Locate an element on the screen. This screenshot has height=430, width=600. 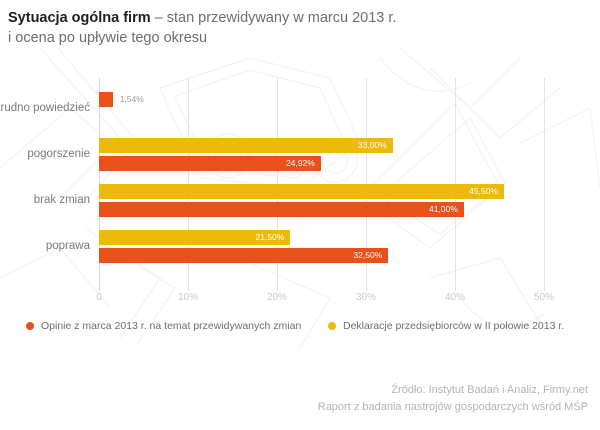
bar-value-label: 33,00% is located at coordinates (372, 145).